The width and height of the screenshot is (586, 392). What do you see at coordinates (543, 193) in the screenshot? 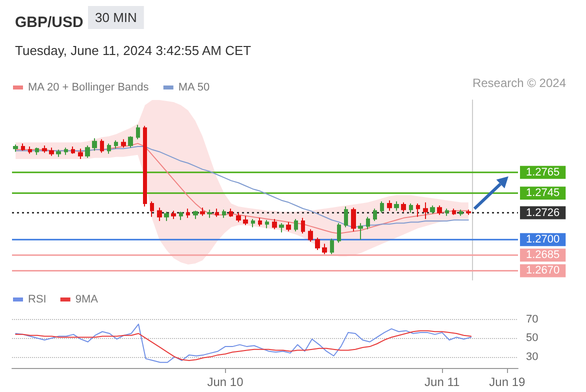
I see `y-tick-label: 1.2745` at bounding box center [543, 193].